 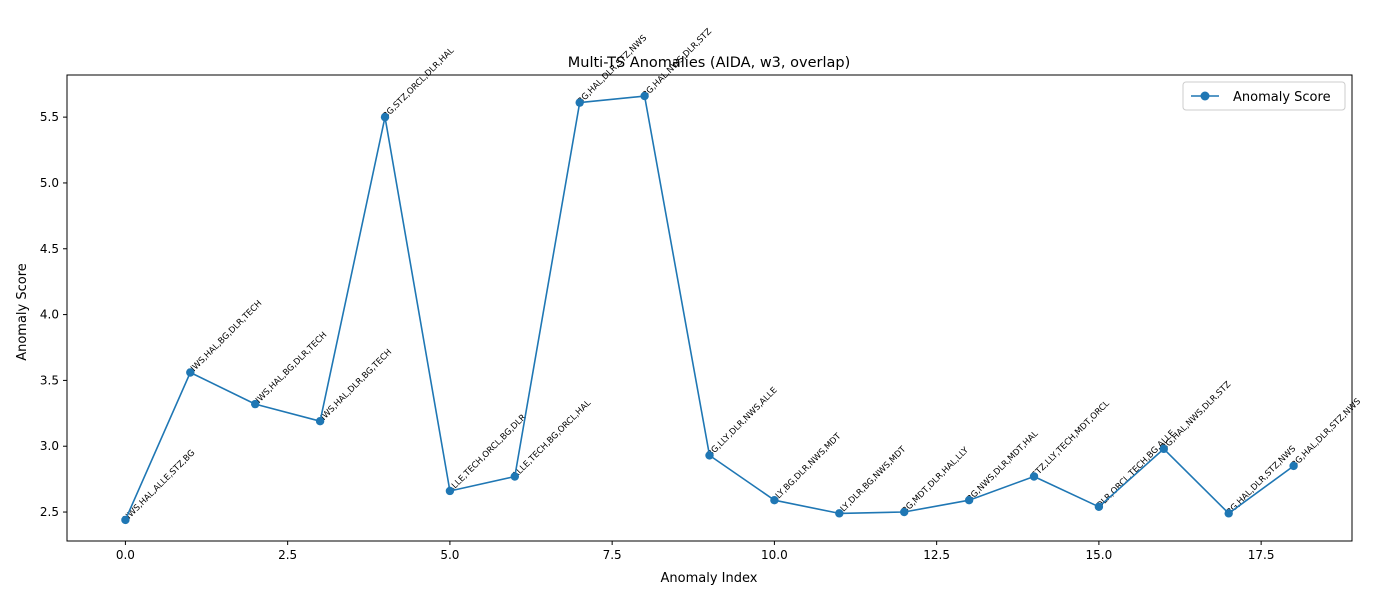 What do you see at coordinates (1197, 417) in the screenshot?
I see `point-annotation: BG,HAL,NWS,DLR,STZ` at bounding box center [1197, 417].